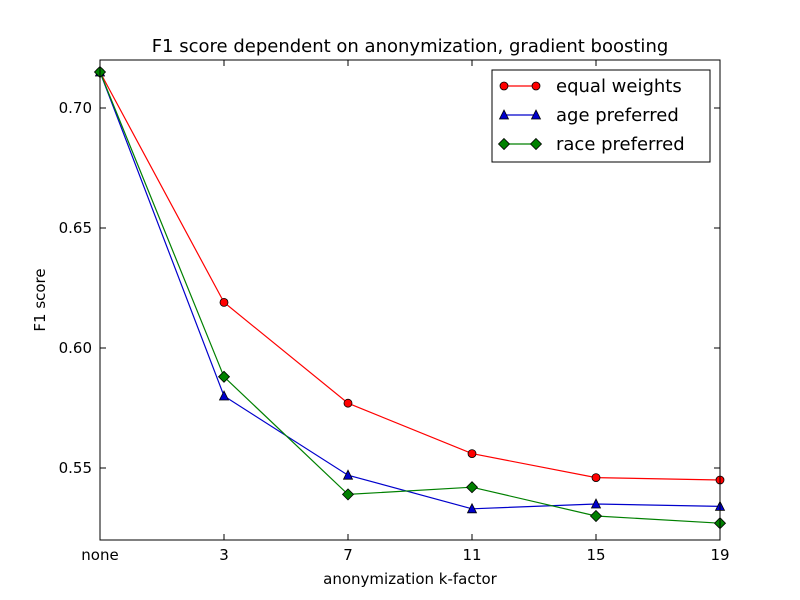  What do you see at coordinates (619, 86) in the screenshot?
I see `legend-label-equal-weights: equal weights` at bounding box center [619, 86].